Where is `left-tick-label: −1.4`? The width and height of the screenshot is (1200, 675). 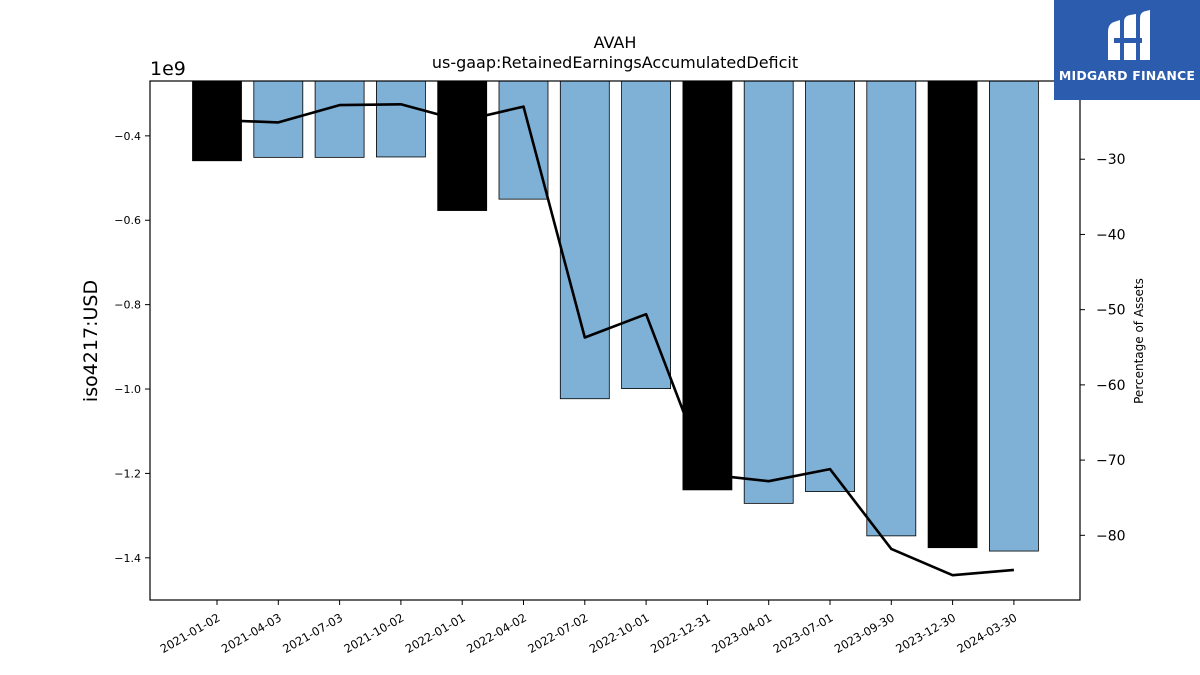
left-tick-label: −1.4 is located at coordinates (127, 558).